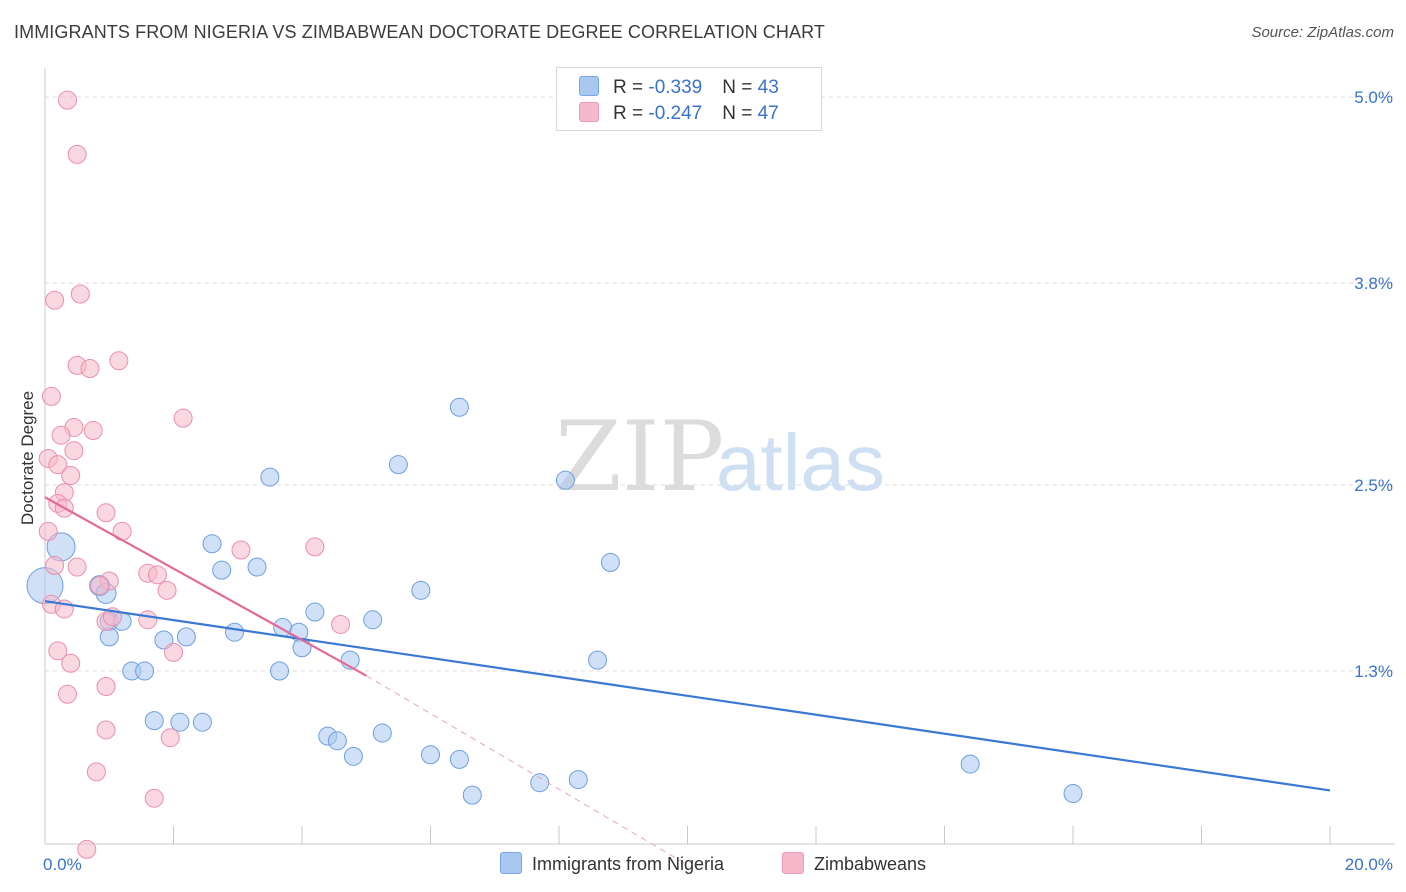  Describe the element at coordinates (675, 113) in the screenshot. I see `legend-r-value: -0.247` at that location.